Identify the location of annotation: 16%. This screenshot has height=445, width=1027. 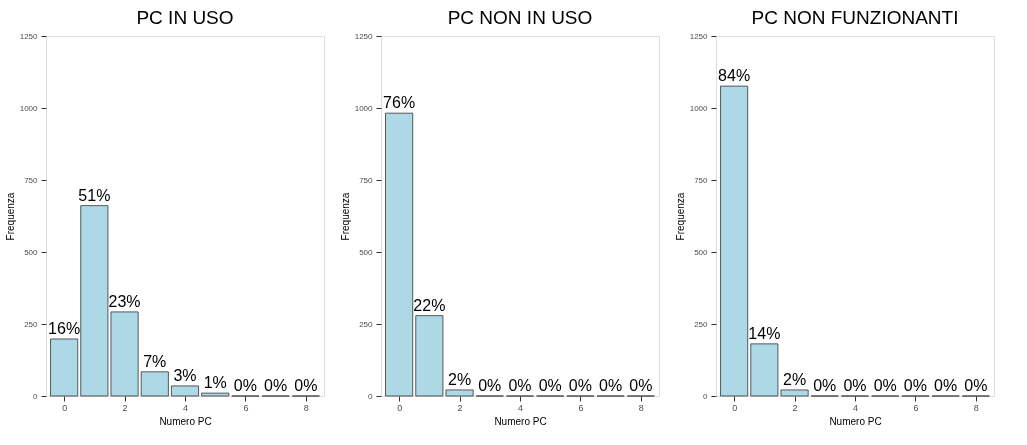
(64, 328).